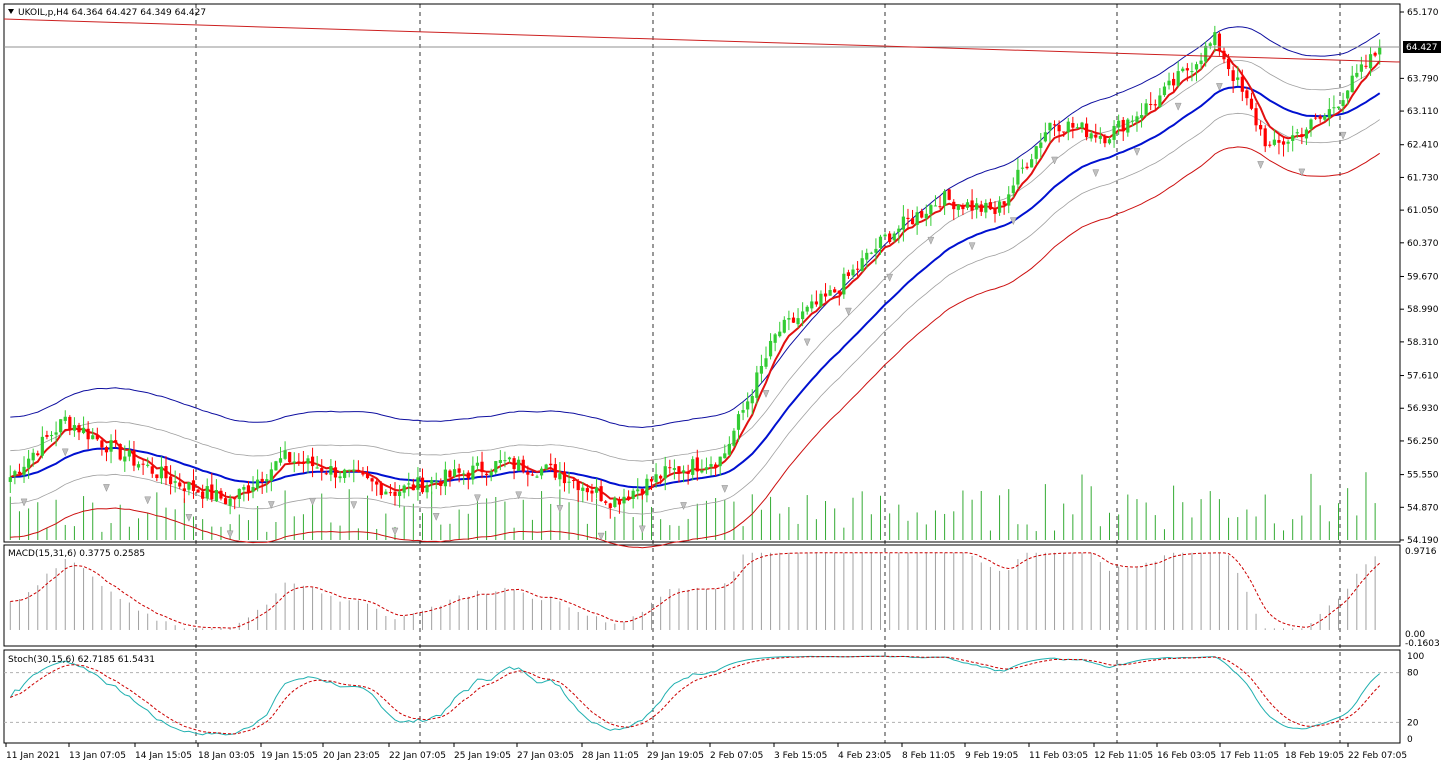 The height and width of the screenshot is (768, 1445). Describe the element at coordinates (695, 695) in the screenshot. I see `stoch-signal-line` at that location.